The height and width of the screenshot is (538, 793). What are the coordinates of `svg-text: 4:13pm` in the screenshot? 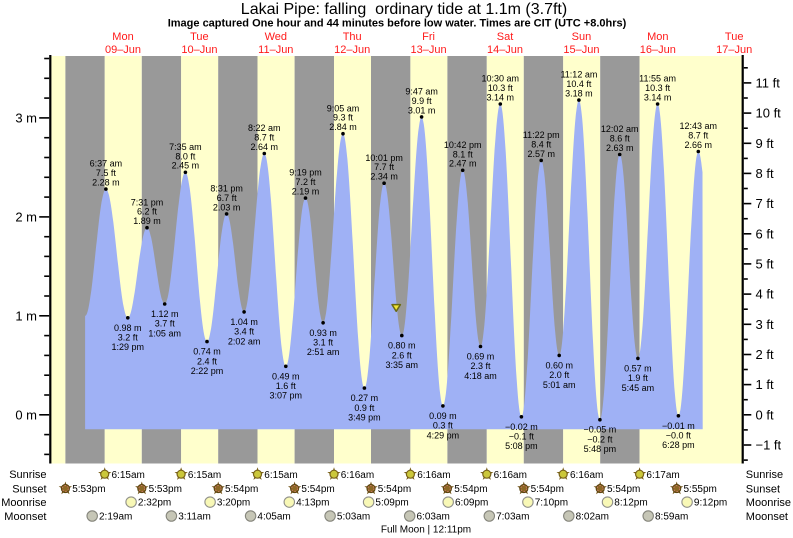 It's located at (312, 503).